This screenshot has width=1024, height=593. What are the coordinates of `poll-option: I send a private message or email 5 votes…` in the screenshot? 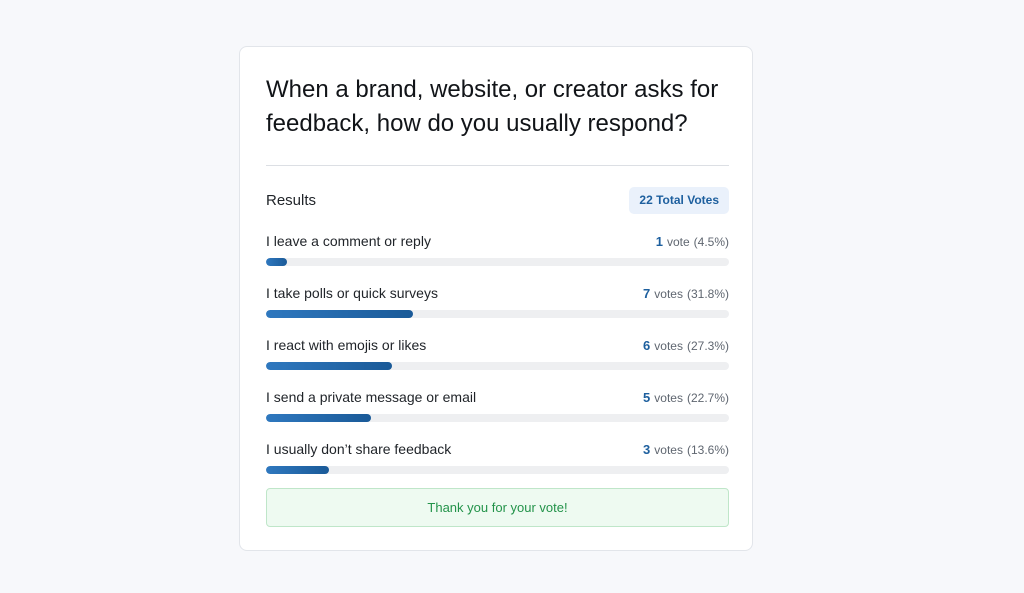 It's located at (497, 413).